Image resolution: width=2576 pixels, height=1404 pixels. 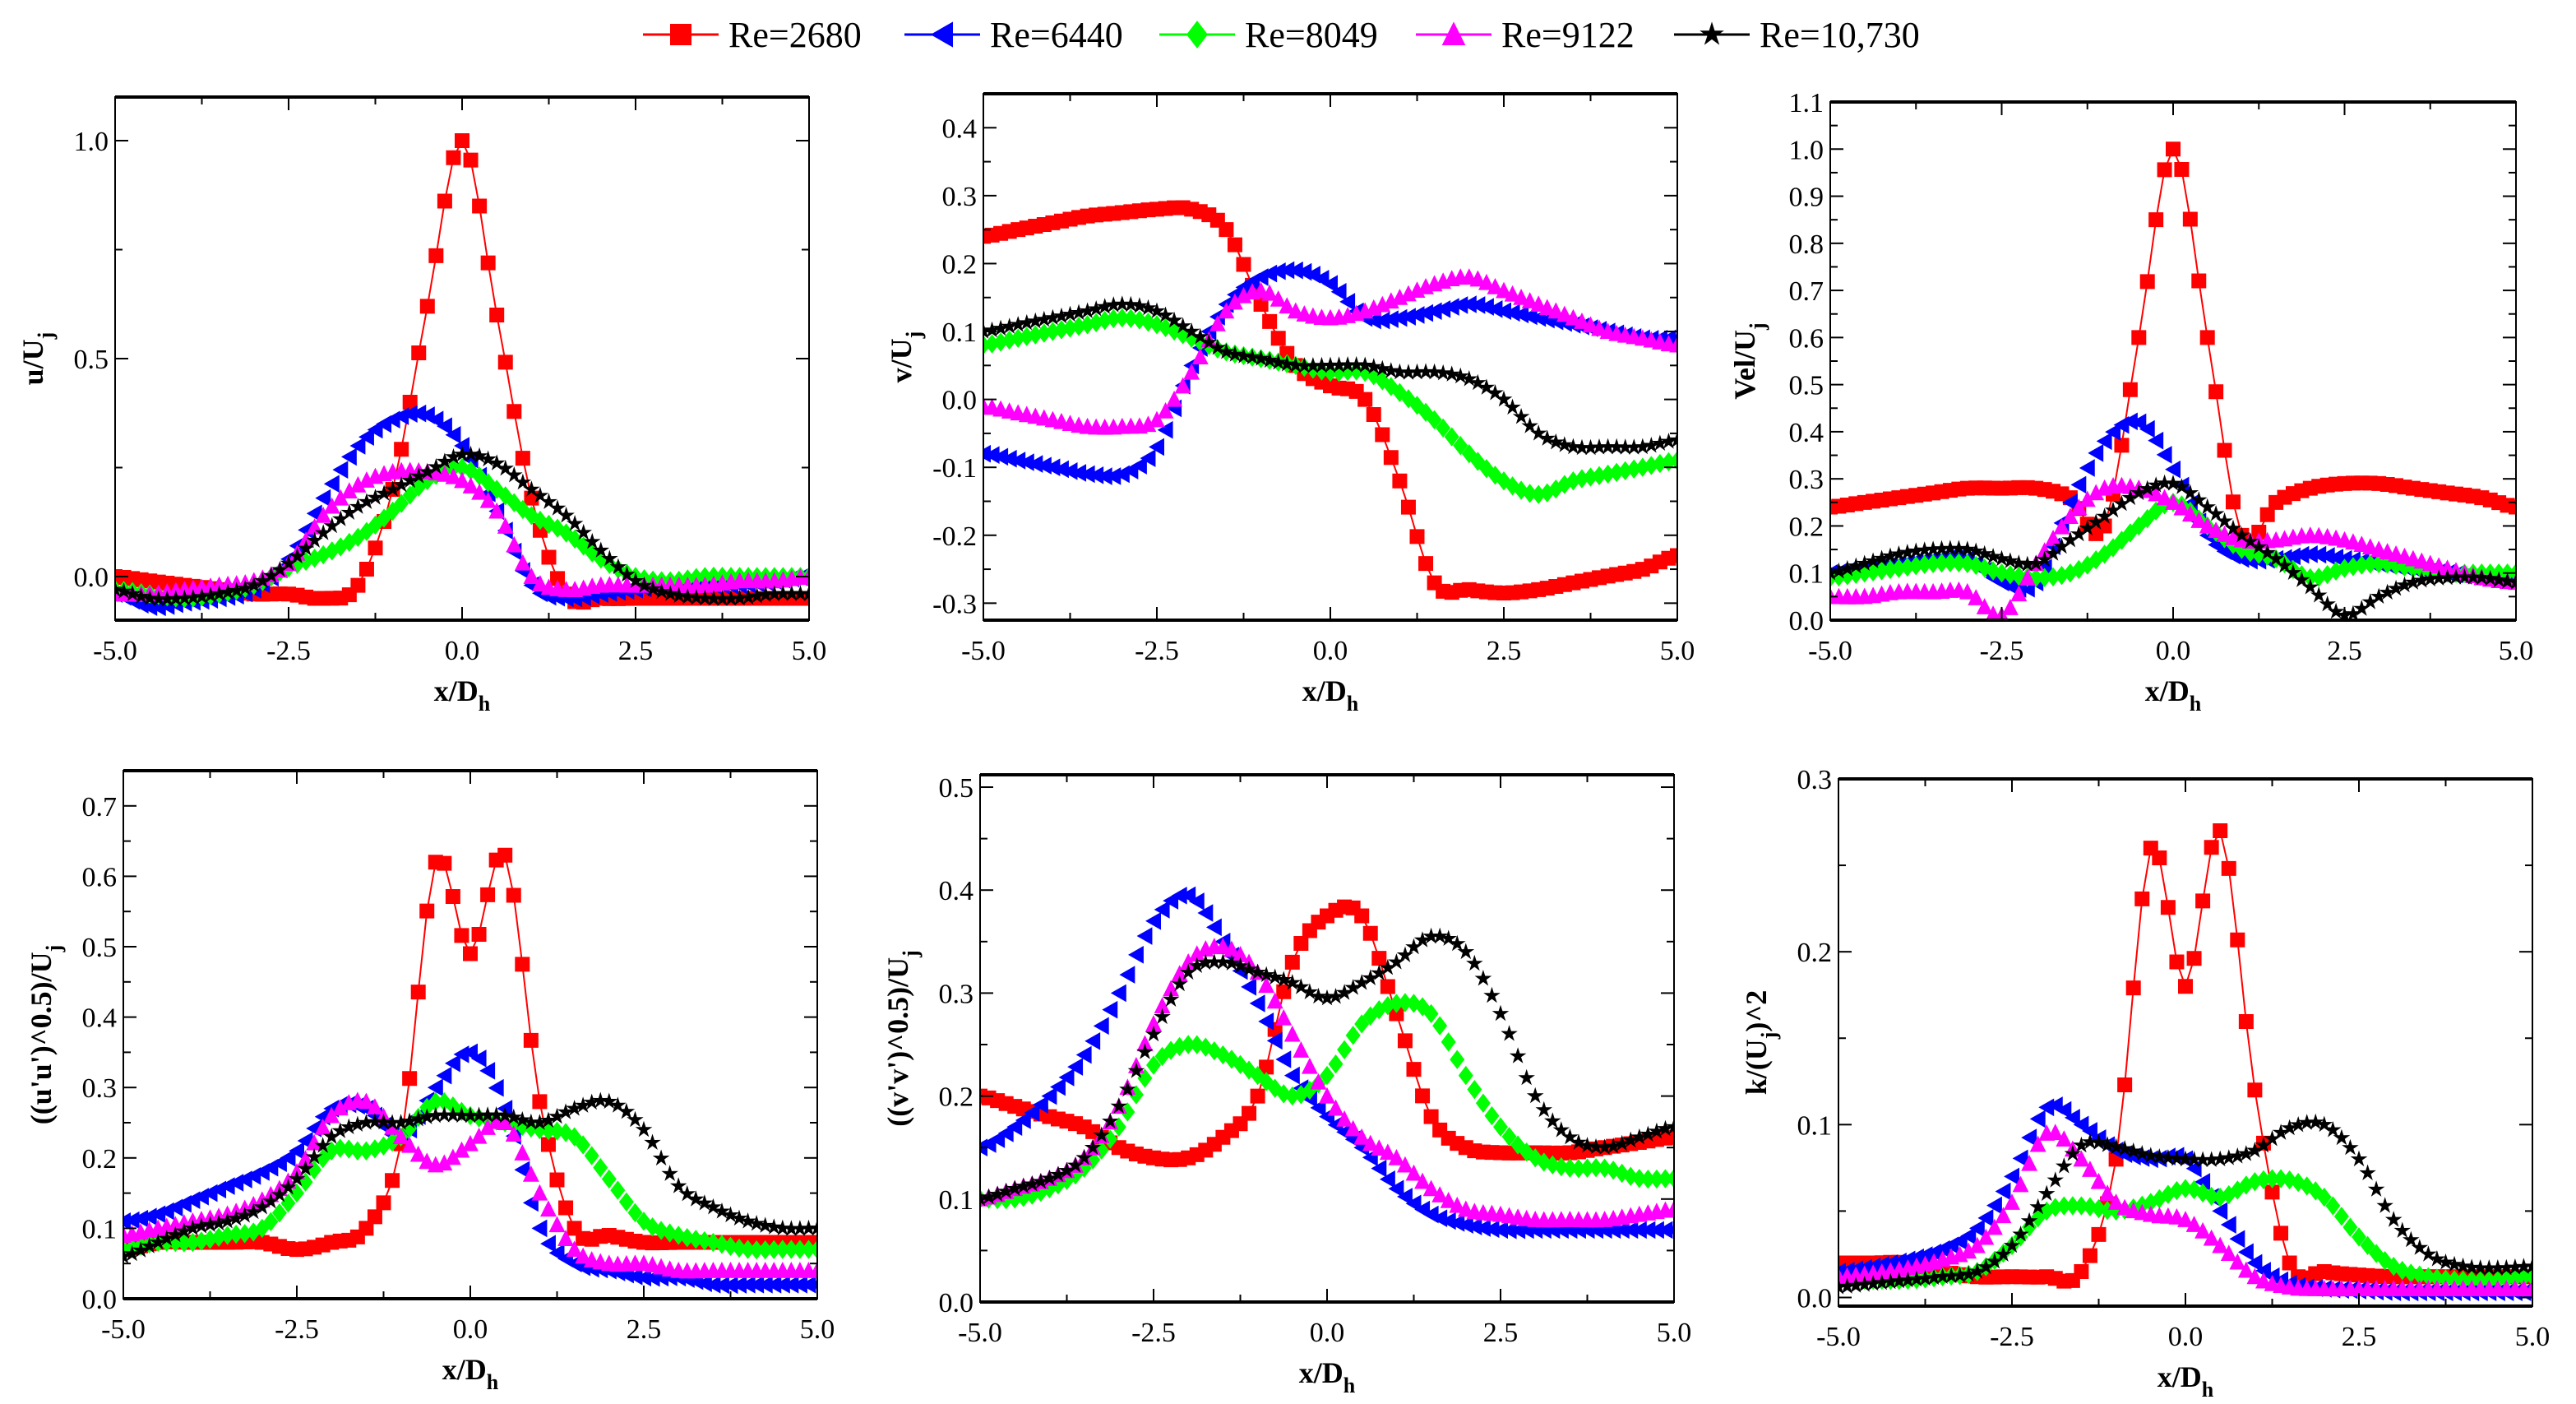 What do you see at coordinates (297, 1329) in the screenshot?
I see `x-tick-label: -2.5` at bounding box center [297, 1329].